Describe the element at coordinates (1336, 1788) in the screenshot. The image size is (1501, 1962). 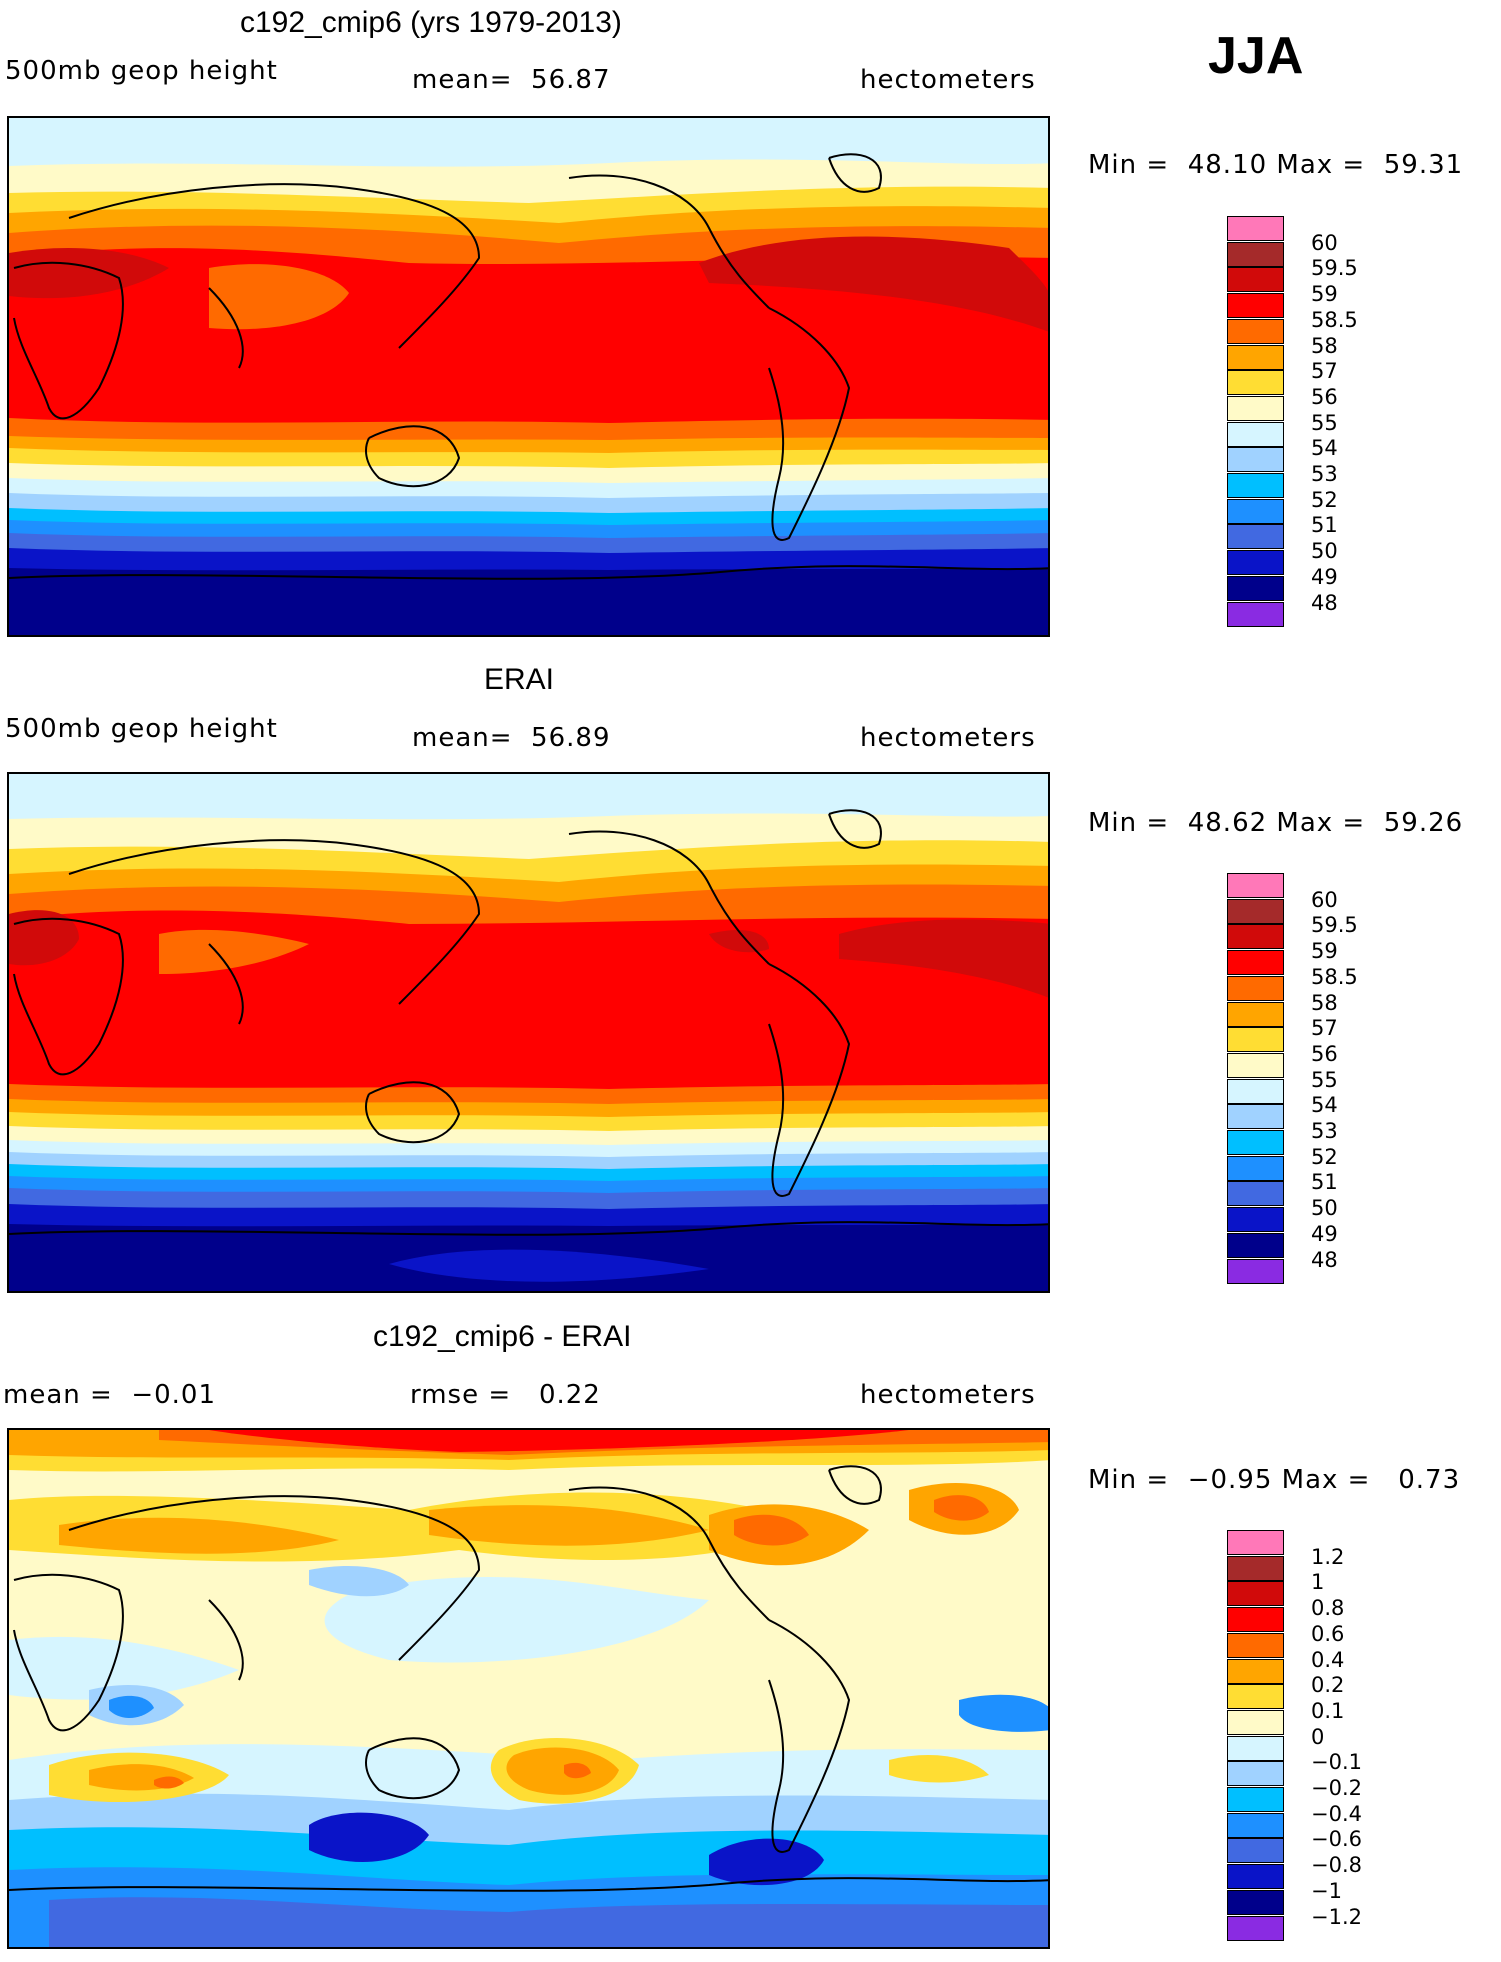
I see `colorbar-tick-label: −0.2` at that location.